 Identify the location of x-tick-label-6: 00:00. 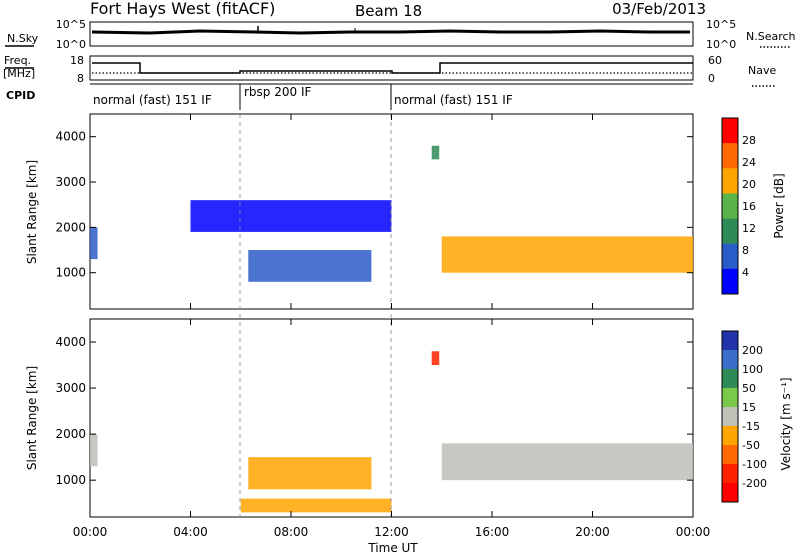
(693, 532).